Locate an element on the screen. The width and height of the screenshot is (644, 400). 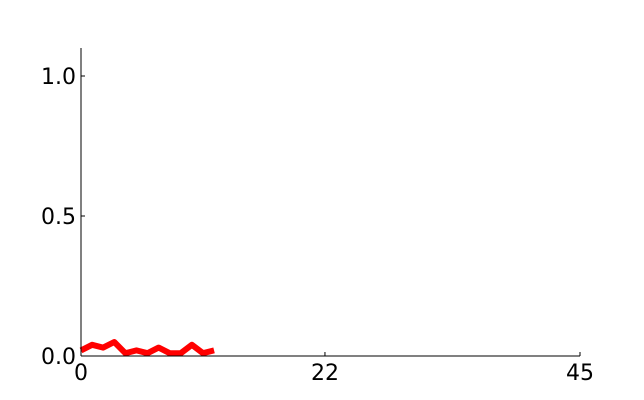
x-axis-ticks: 0 22 45 is located at coordinates (334, 369).